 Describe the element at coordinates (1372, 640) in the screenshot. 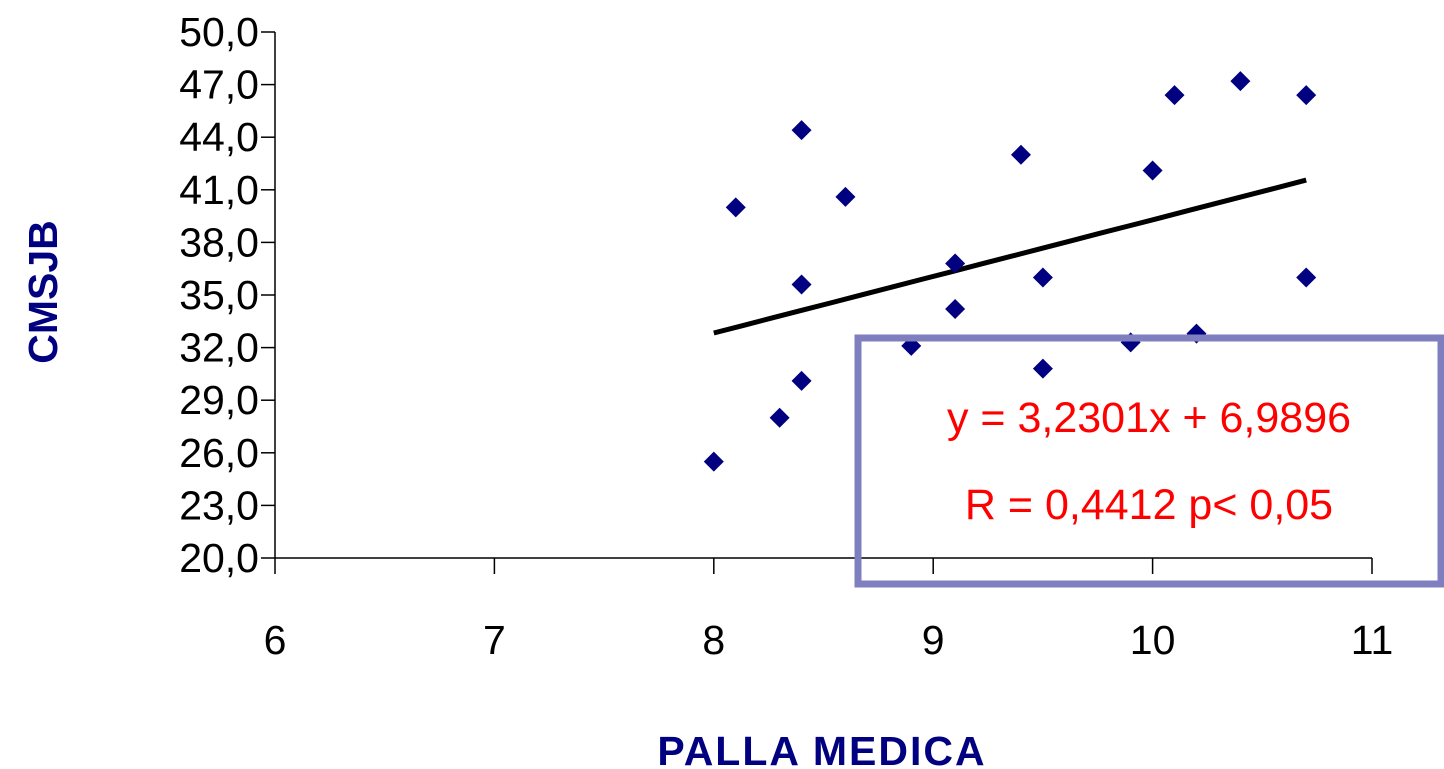

I see `x-tick-label: 11` at that location.